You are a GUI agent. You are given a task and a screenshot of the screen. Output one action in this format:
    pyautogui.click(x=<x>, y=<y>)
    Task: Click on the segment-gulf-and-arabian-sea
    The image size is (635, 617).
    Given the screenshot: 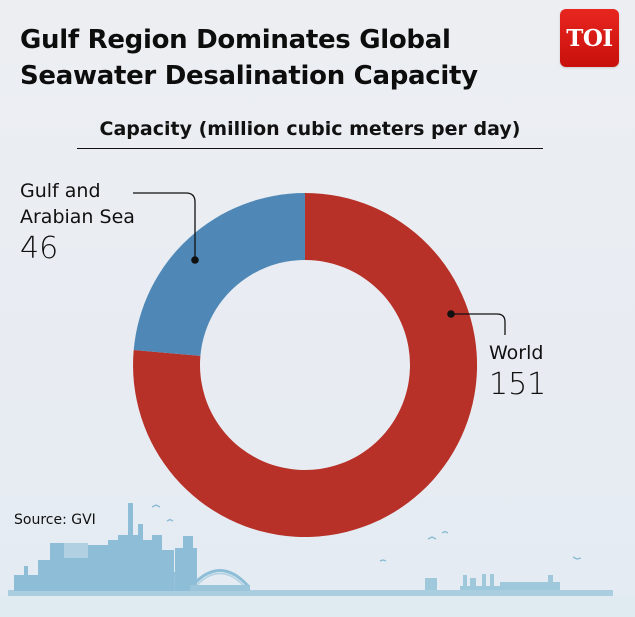 What is the action you would take?
    pyautogui.click(x=219, y=274)
    